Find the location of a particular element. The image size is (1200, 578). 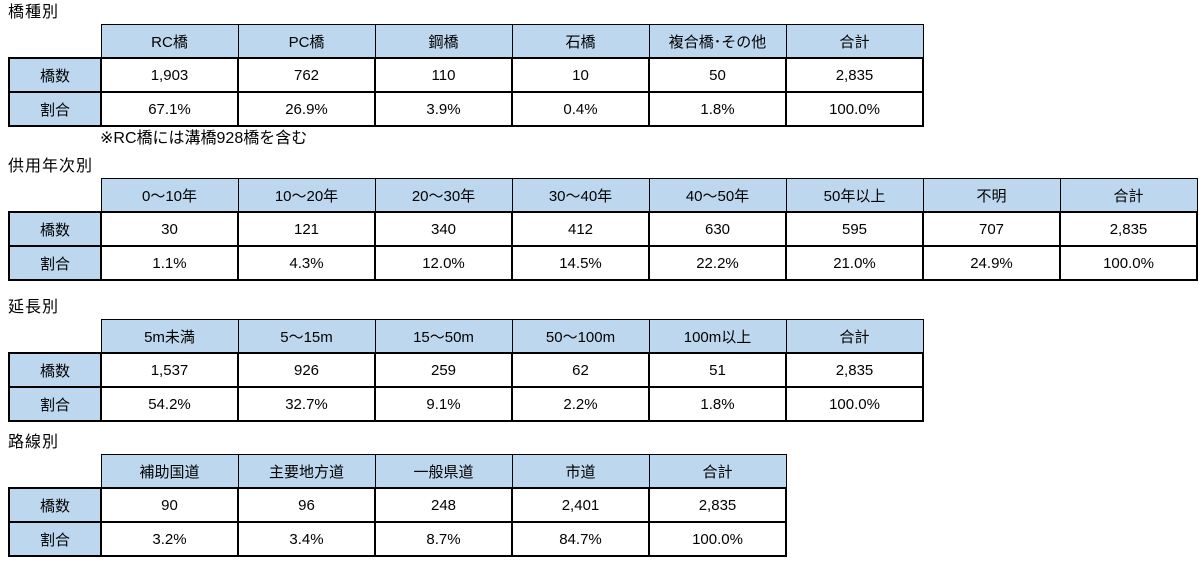

ratio-cell: 4.3% is located at coordinates (306, 263).